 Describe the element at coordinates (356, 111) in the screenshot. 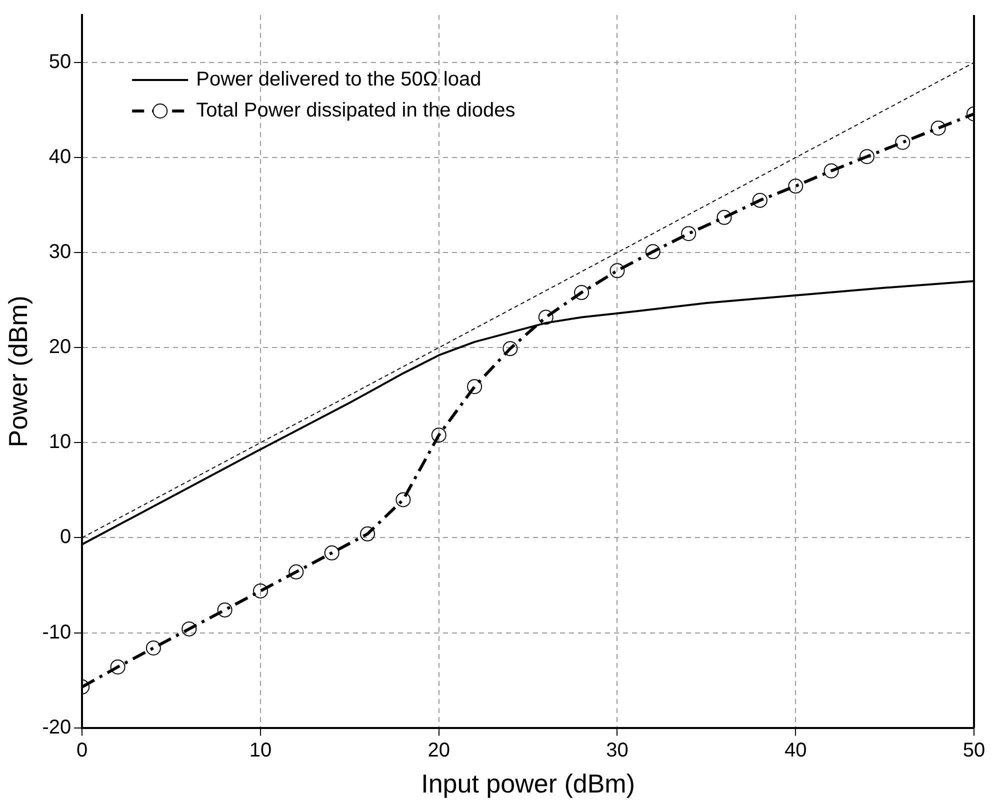

I see `legend-label: Total Power dissipated in the diodes` at that location.